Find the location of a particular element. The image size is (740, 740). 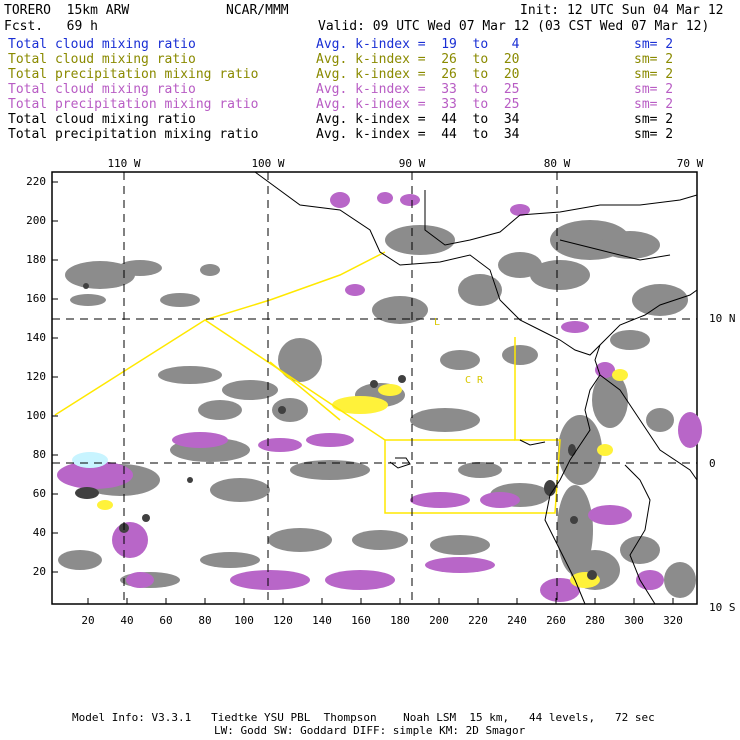

y-tick-label: 220 is located at coordinates (36, 181).